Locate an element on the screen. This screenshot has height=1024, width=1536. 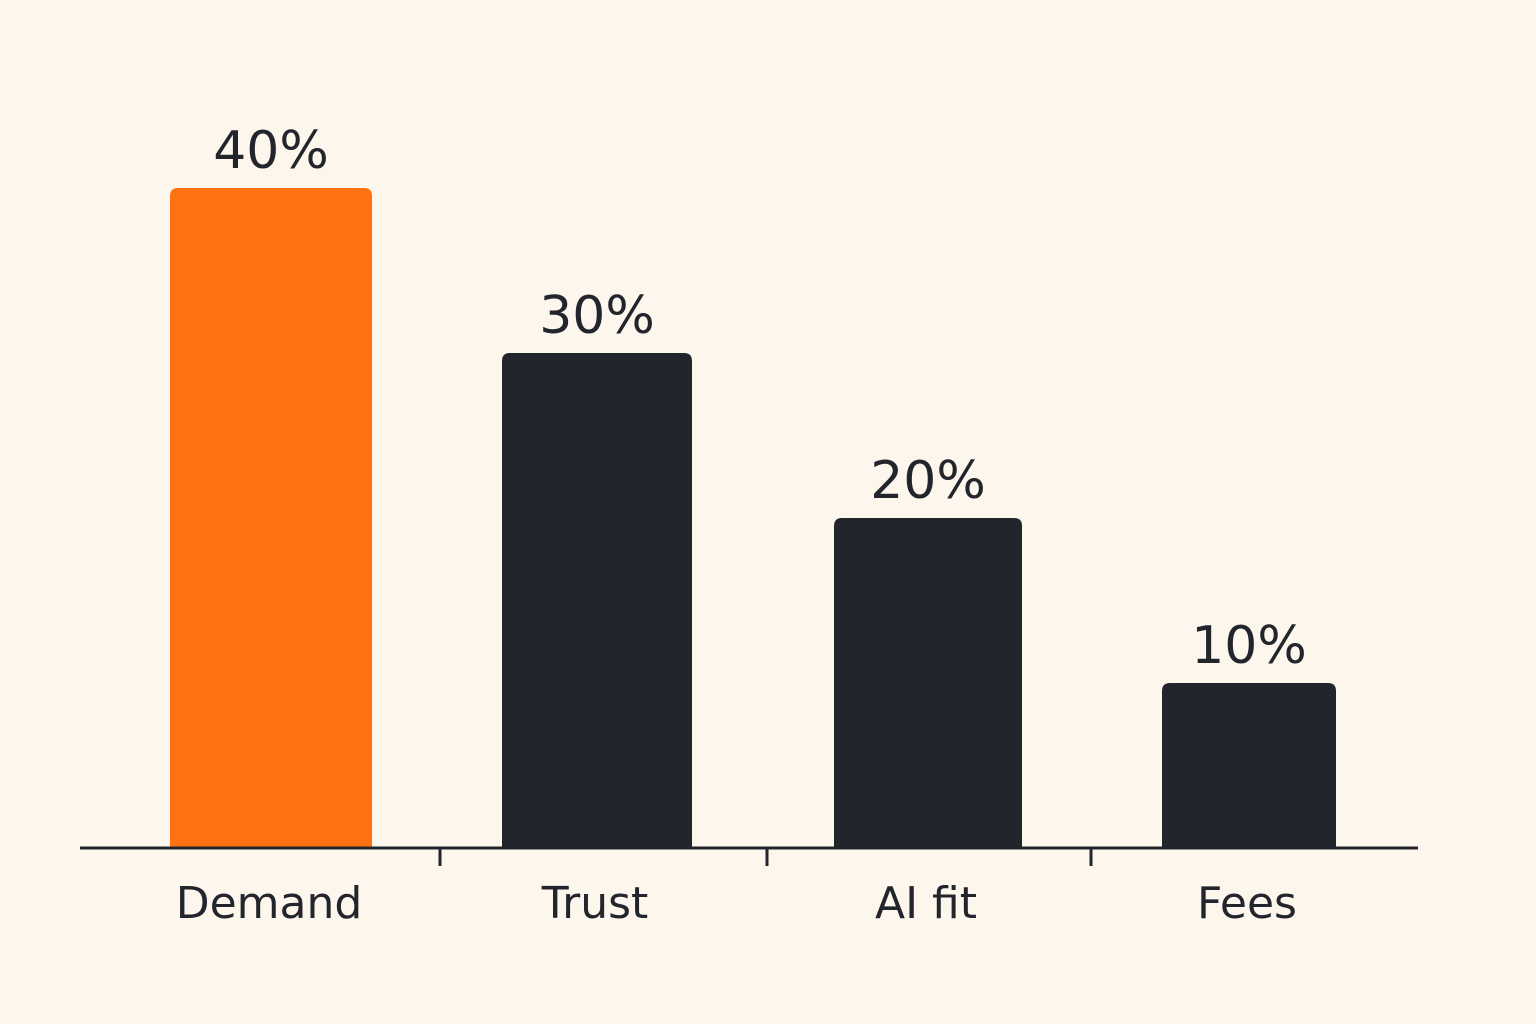
bar-ai-fit is located at coordinates (928, 683).